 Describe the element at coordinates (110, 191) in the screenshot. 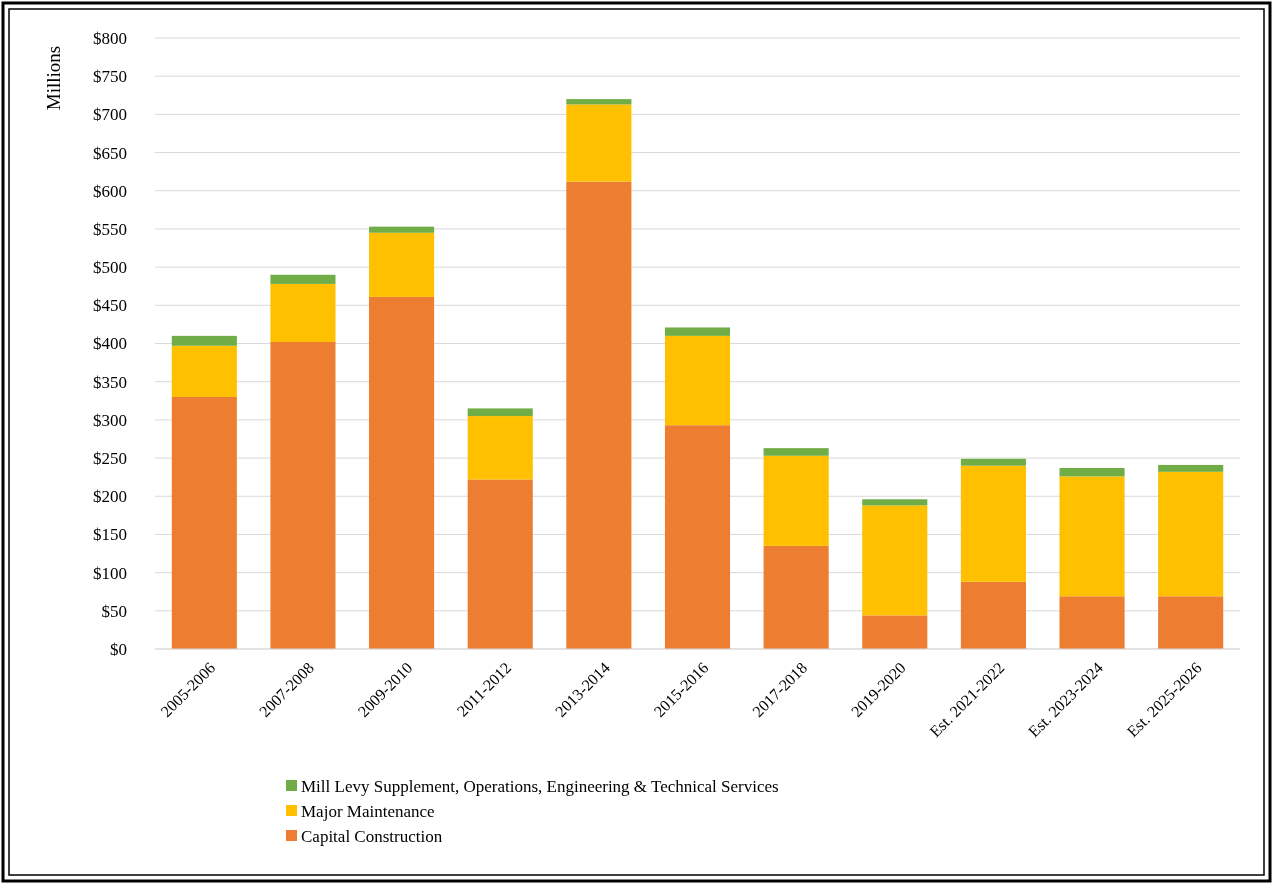

I see `y-tick-label: $600` at that location.